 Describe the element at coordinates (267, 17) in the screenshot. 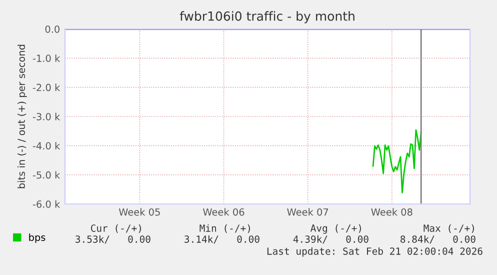

I see `chart-title: fwbr106i0 traffic - by month` at that location.